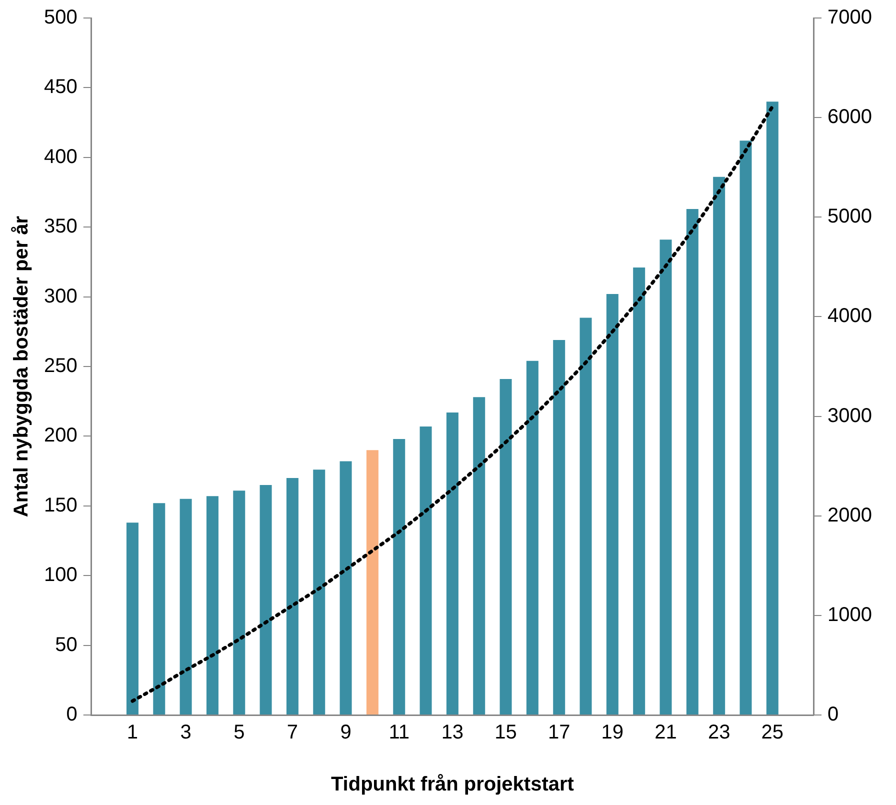 The width and height of the screenshot is (896, 805). Describe the element at coordinates (665, 733) in the screenshot. I see `x-tick-label: 21` at that location.